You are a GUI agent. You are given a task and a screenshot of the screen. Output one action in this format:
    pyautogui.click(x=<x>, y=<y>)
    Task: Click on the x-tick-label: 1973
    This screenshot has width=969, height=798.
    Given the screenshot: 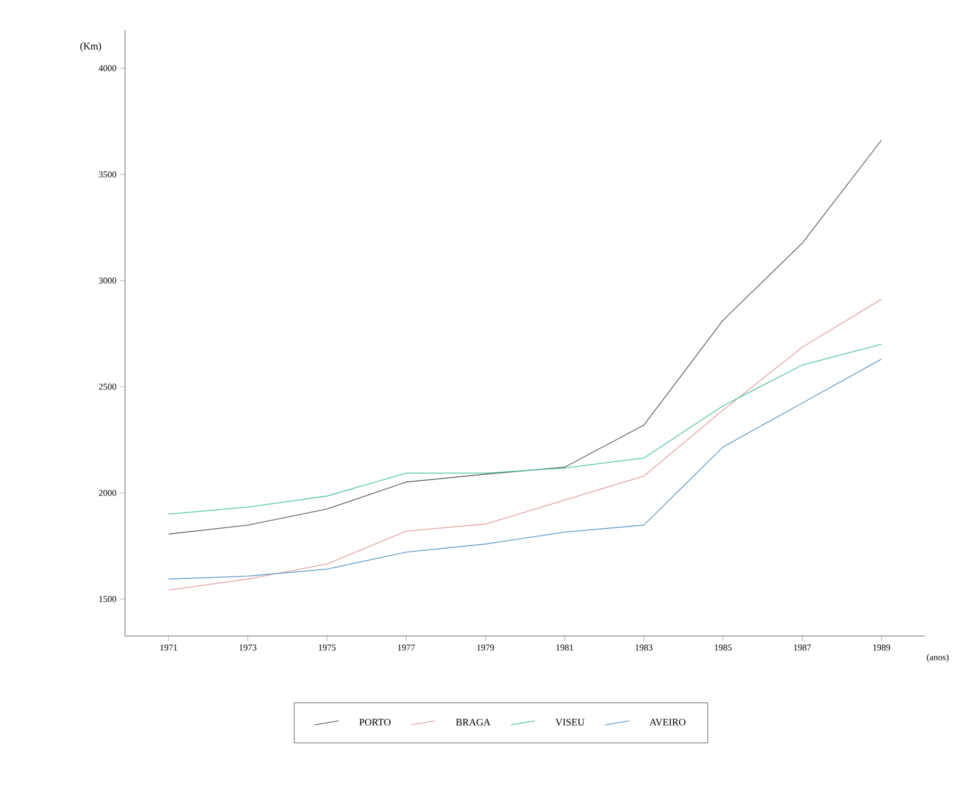 What is the action you would take?
    pyautogui.click(x=248, y=647)
    